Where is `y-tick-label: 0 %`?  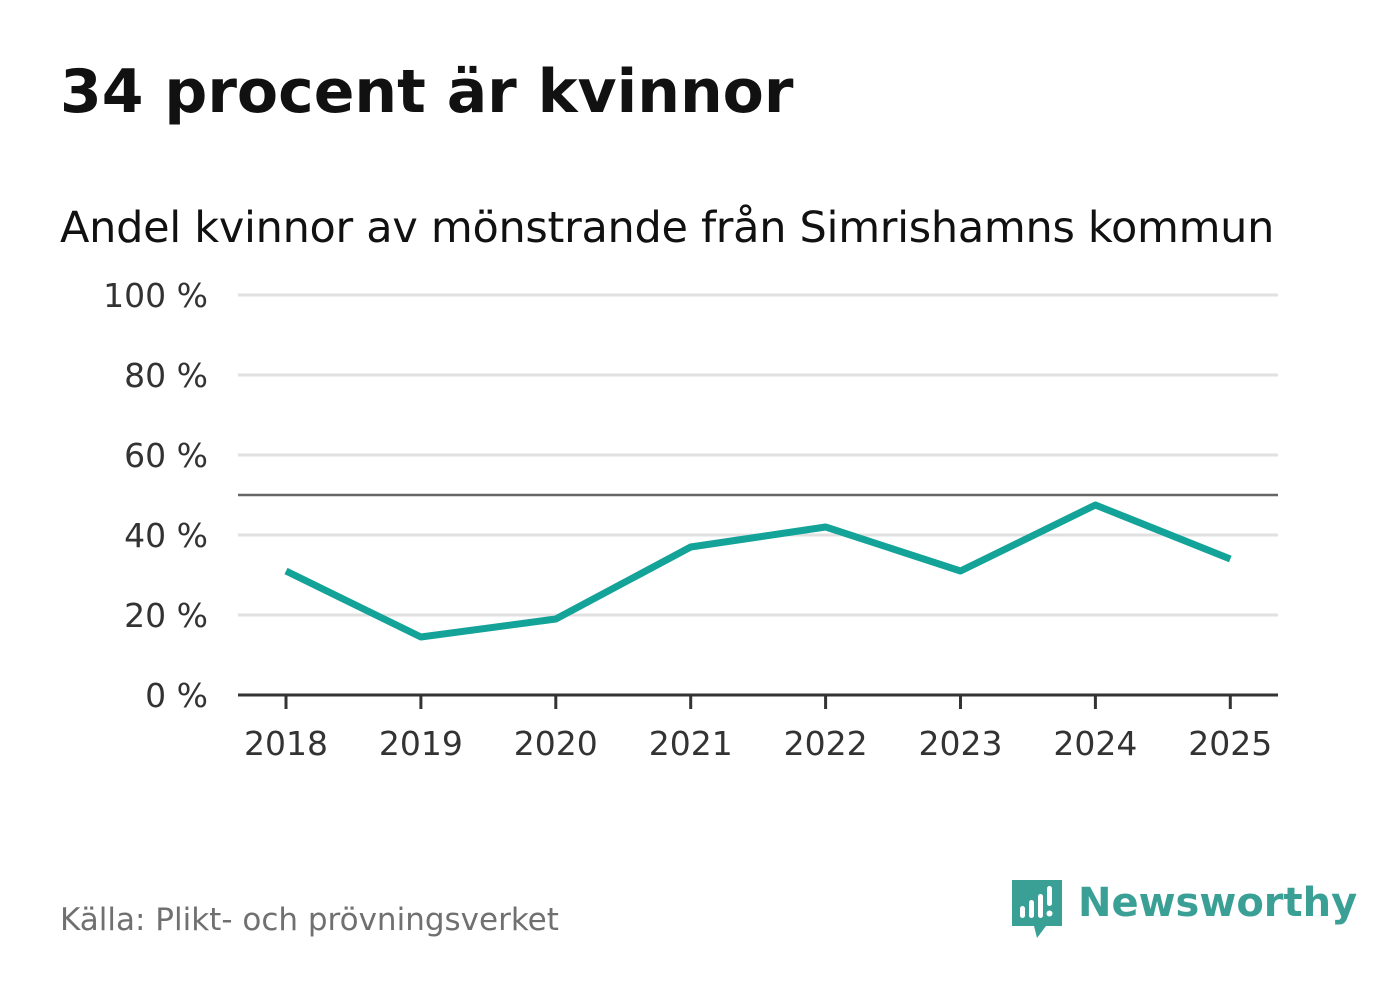
y-tick-label: 0 % is located at coordinates (176, 695).